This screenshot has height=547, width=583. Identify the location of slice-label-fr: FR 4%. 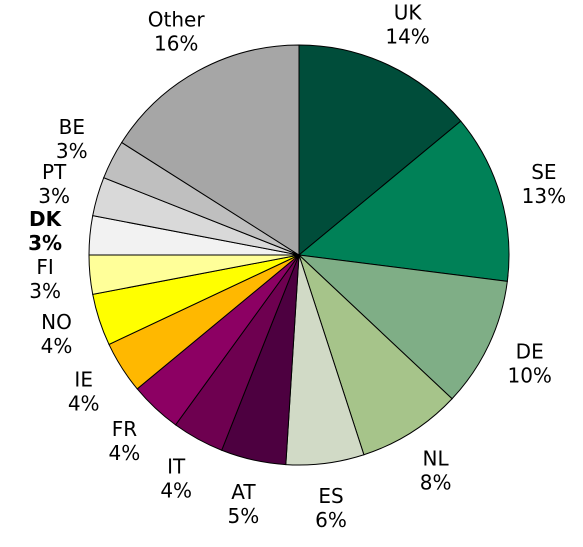
(125, 441).